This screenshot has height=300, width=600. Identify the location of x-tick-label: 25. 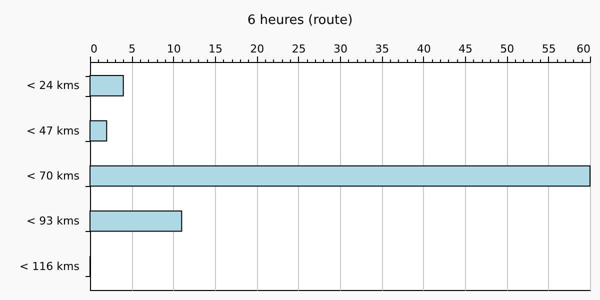
(299, 49).